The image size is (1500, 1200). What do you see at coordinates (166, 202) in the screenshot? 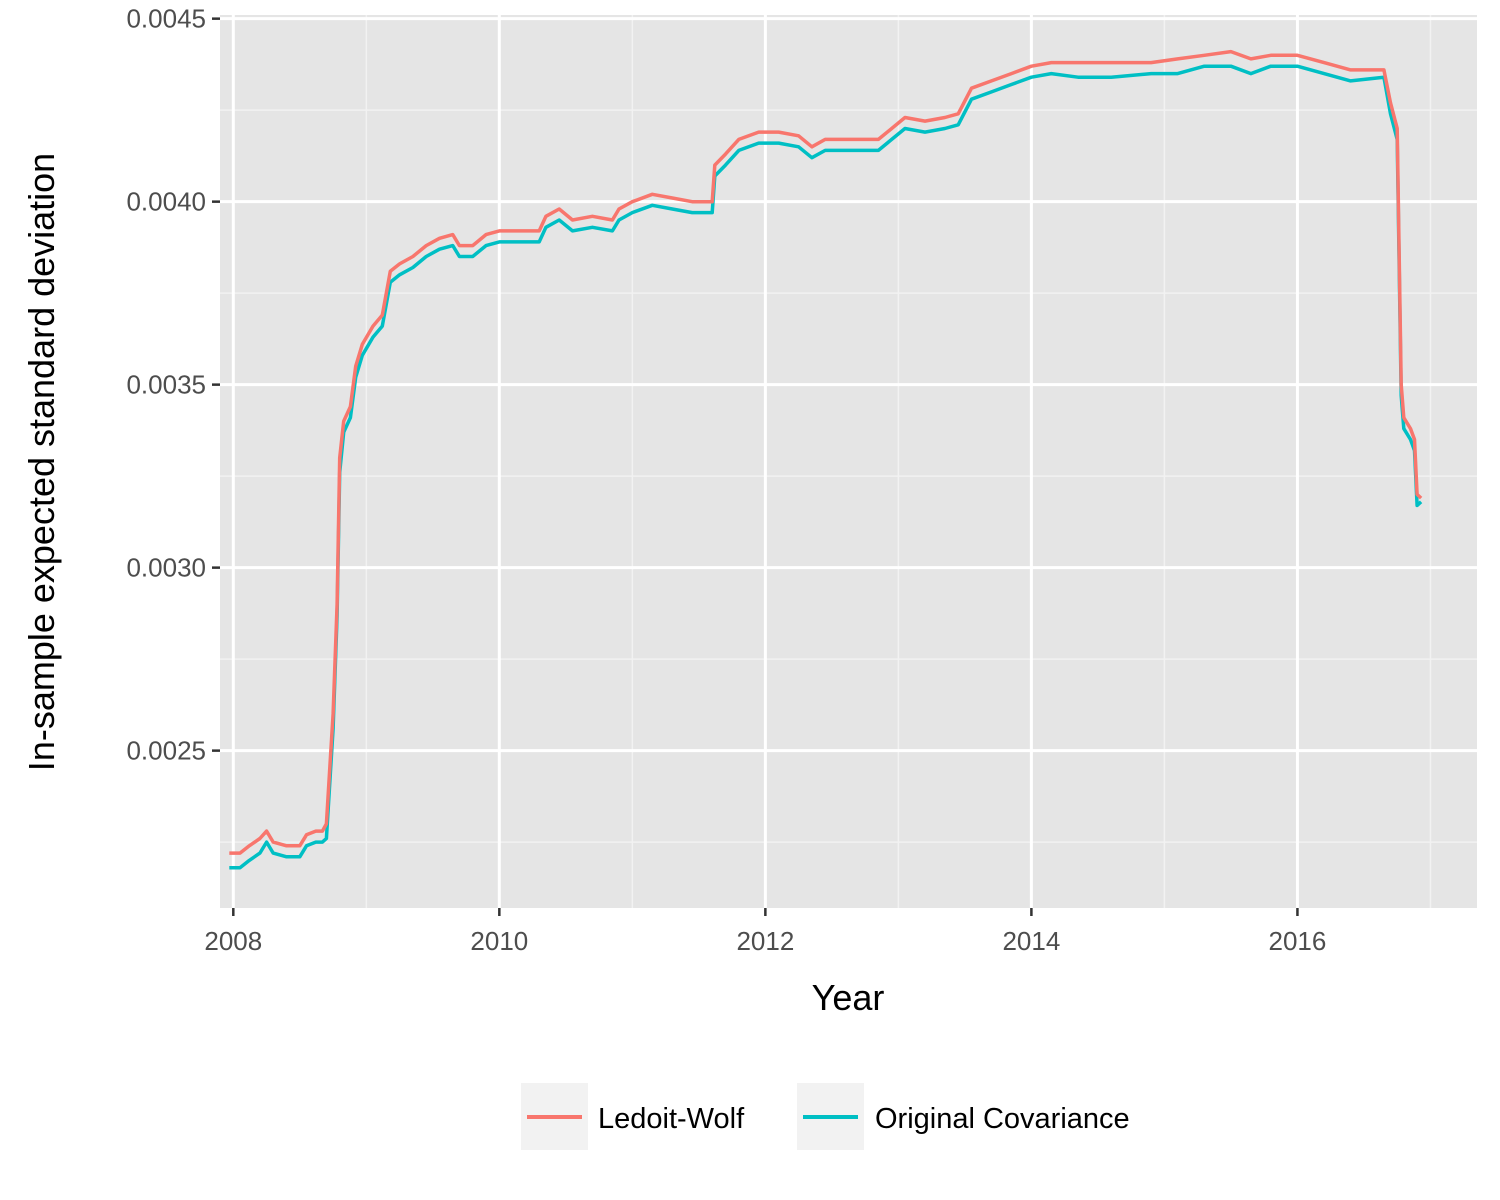
I see `y-tick-label: 0.0040` at bounding box center [166, 202].